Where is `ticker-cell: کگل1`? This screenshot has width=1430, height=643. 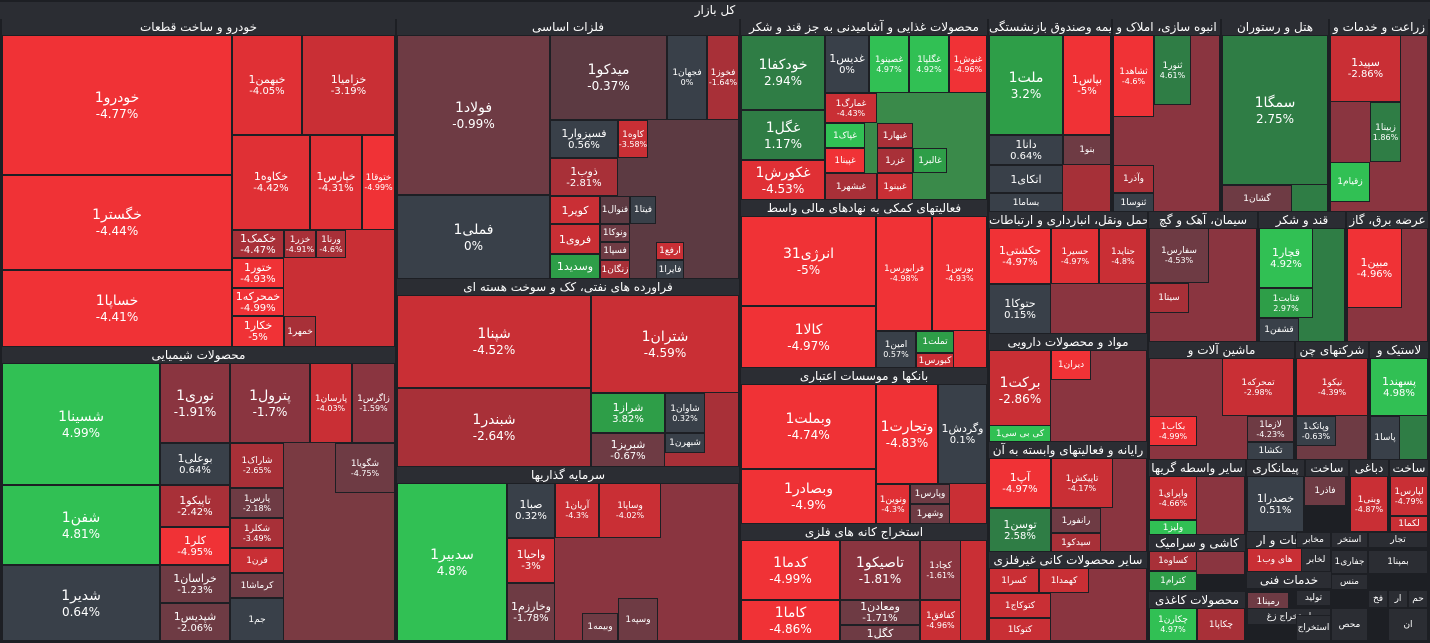 ticker-cell: کگل1 is located at coordinates (880, 633).